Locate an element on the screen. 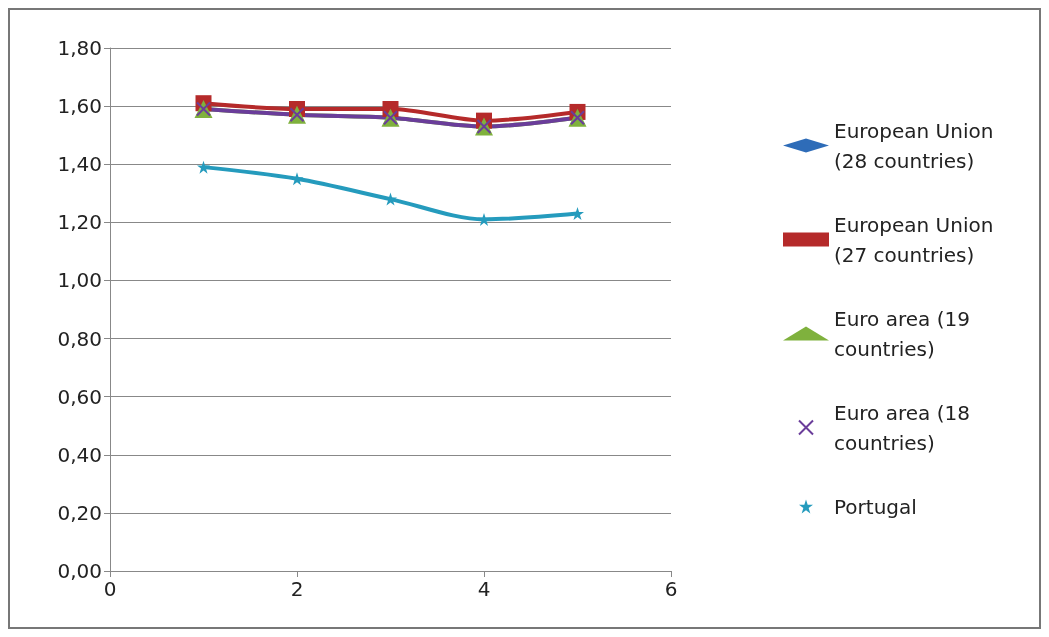  y-tick-label: 0,60 is located at coordinates (79, 396).